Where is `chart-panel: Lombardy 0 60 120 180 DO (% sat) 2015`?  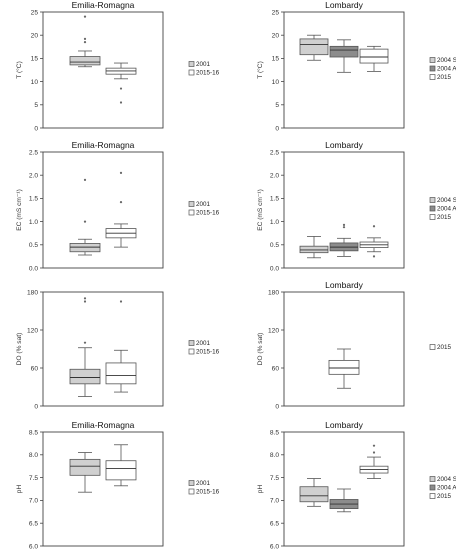 chart-panel: Lombardy 0 60 120 180 DO (% sat) 2015 is located at coordinates (354, 345).